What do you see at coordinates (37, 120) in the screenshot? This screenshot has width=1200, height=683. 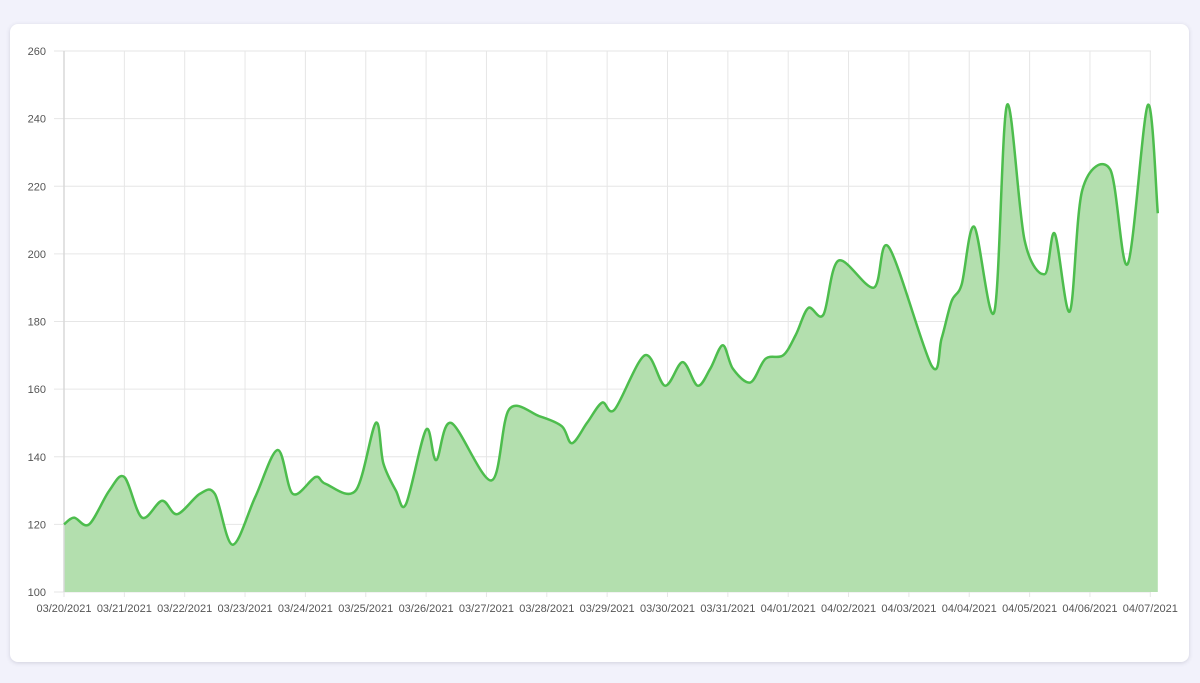 I see `y-tick-label: 240` at bounding box center [37, 120].